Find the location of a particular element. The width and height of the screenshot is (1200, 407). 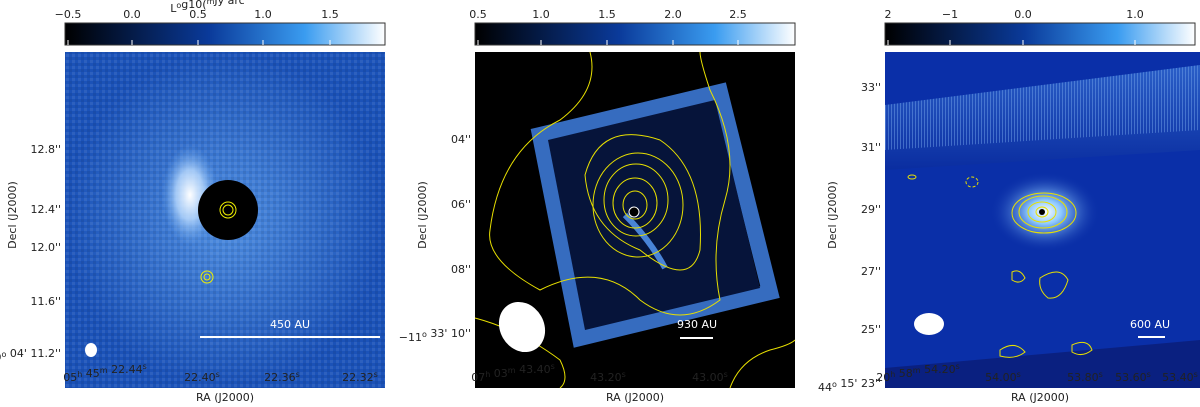

x-tick-label: 05h 45m 22.44s is located at coordinates (105, 373).